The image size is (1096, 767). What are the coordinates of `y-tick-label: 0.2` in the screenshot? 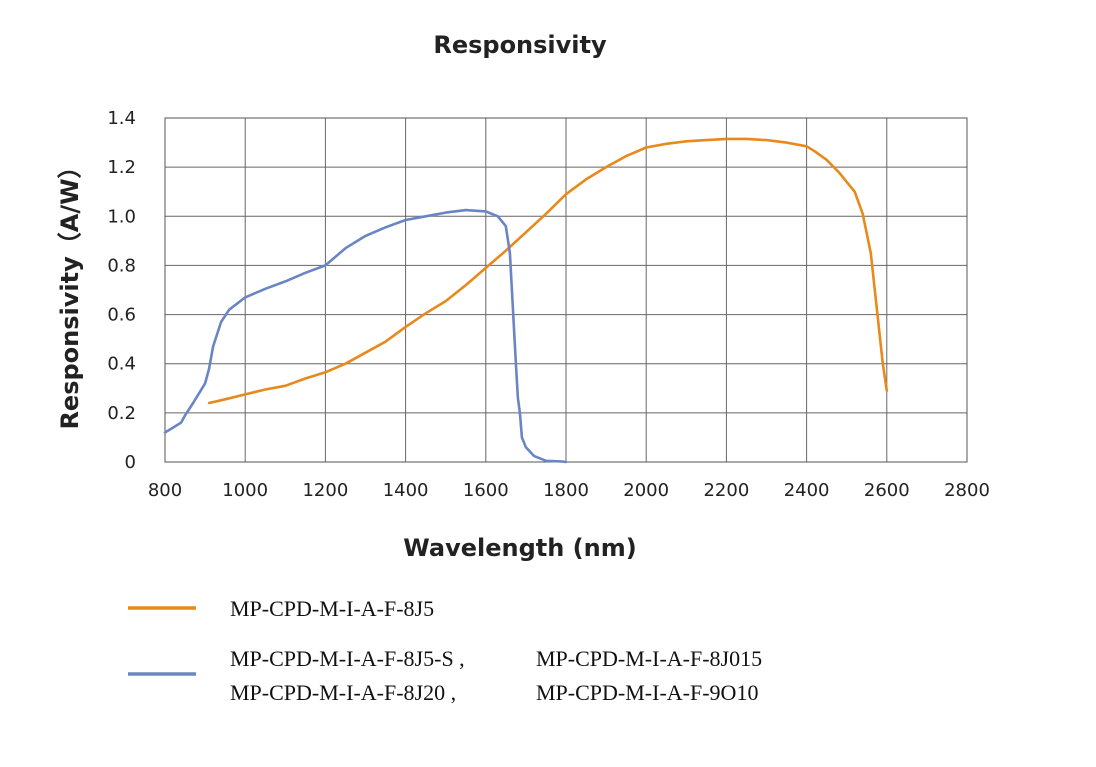 It's located at (121, 413).